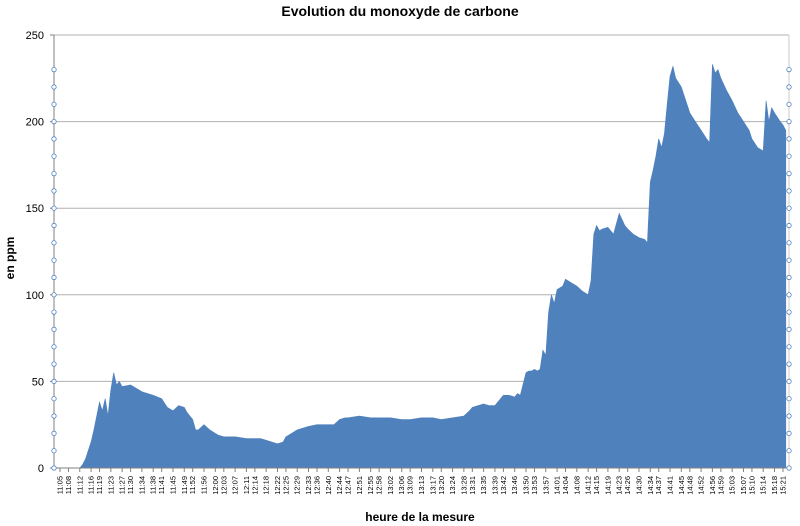 The image size is (800, 526). I want to click on x-tick-label-24: 12:33, so click(308, 485).